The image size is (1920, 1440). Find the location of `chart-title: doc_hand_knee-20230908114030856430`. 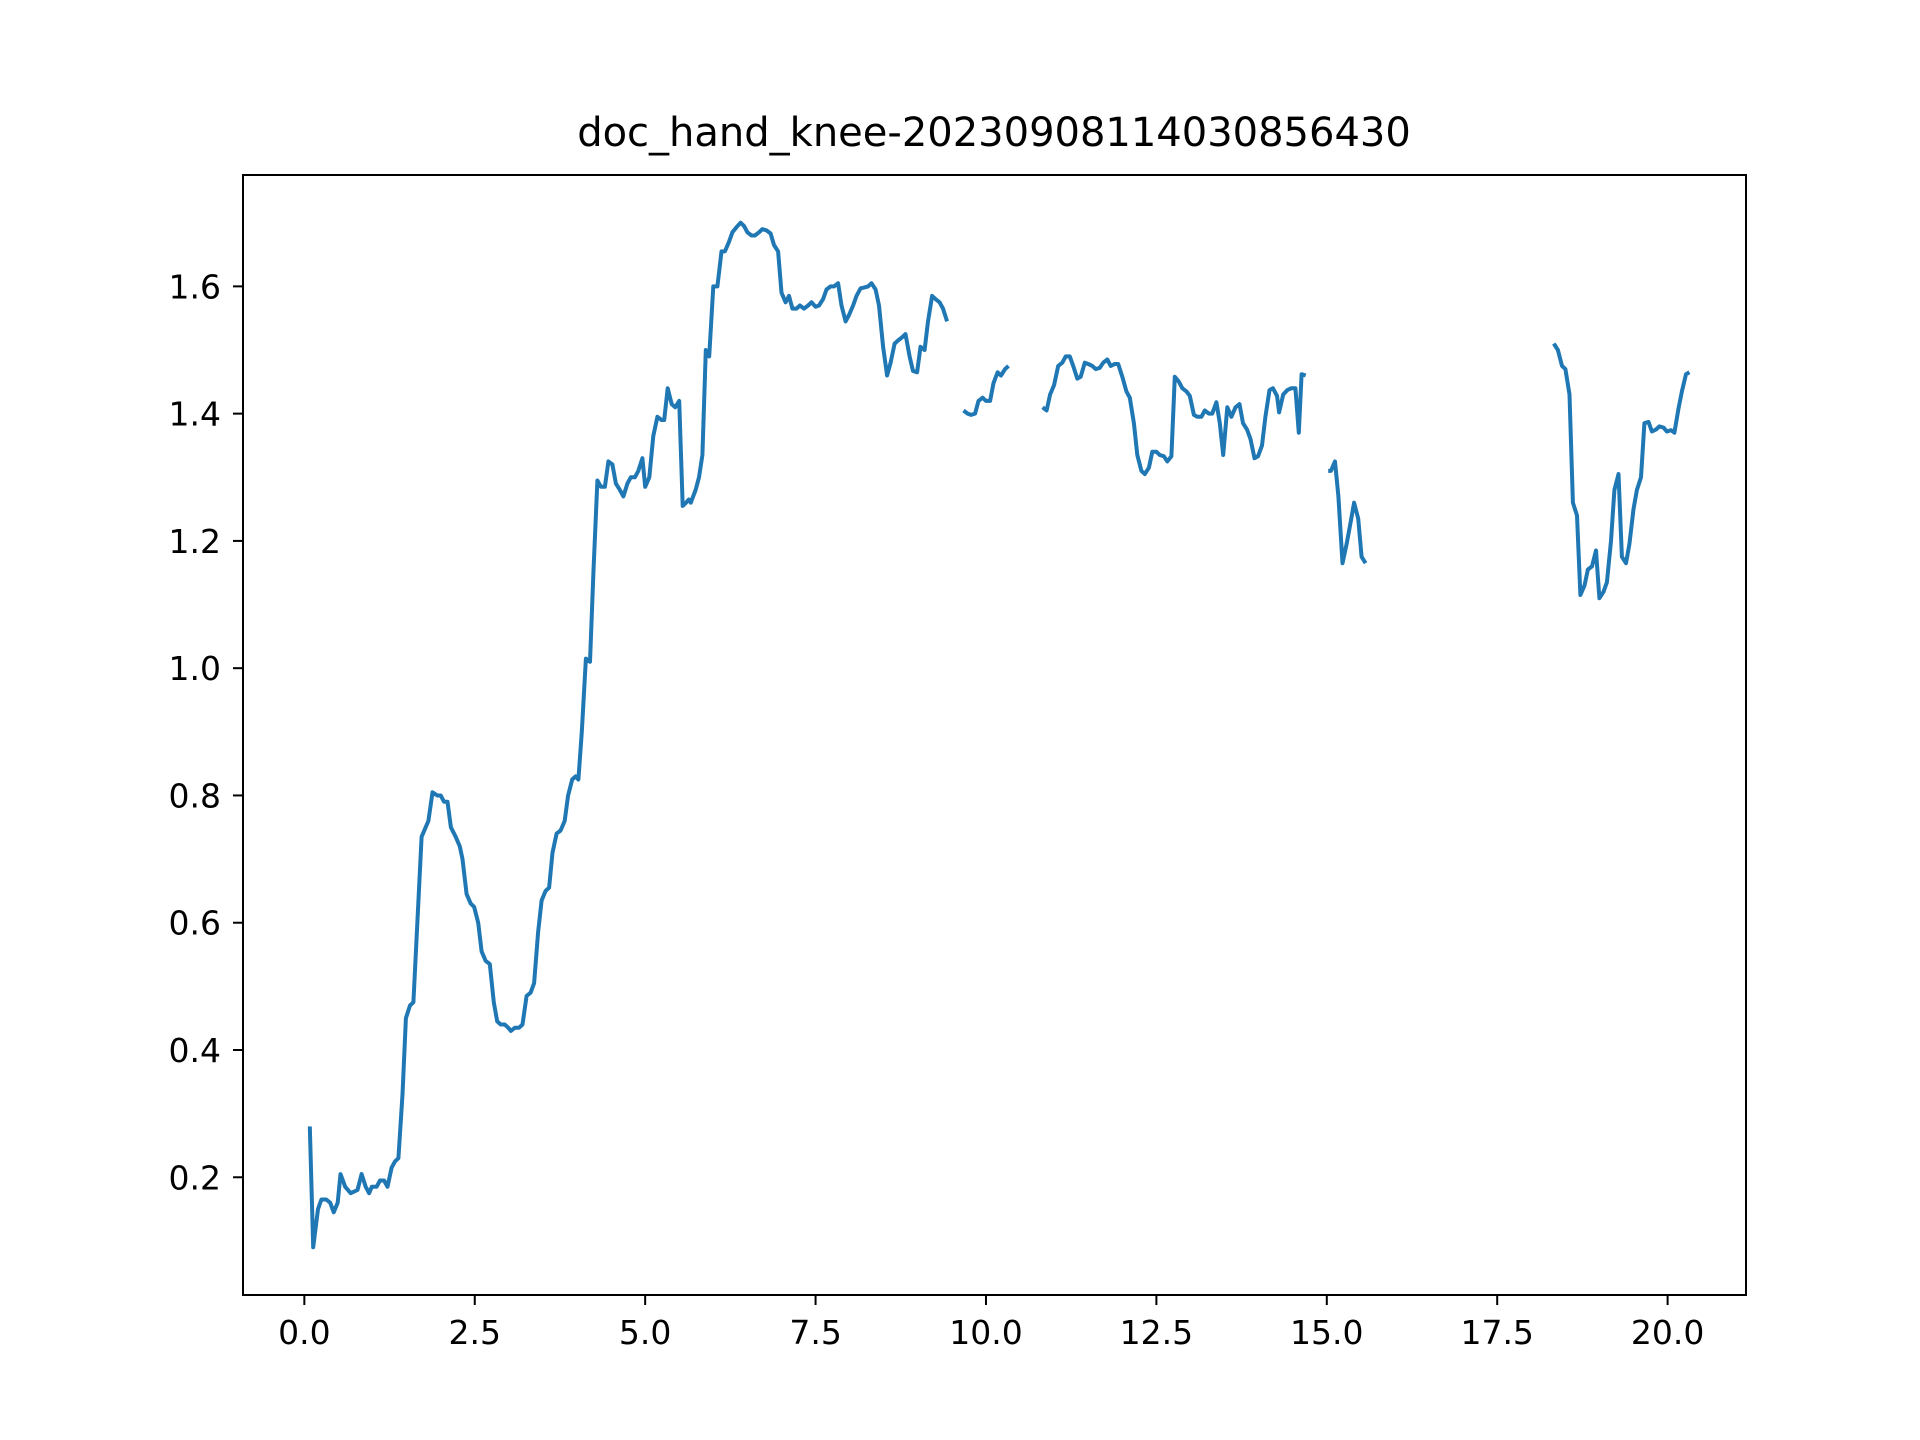

chart-title: doc_hand_knee-20230908114030856430 is located at coordinates (994, 133).